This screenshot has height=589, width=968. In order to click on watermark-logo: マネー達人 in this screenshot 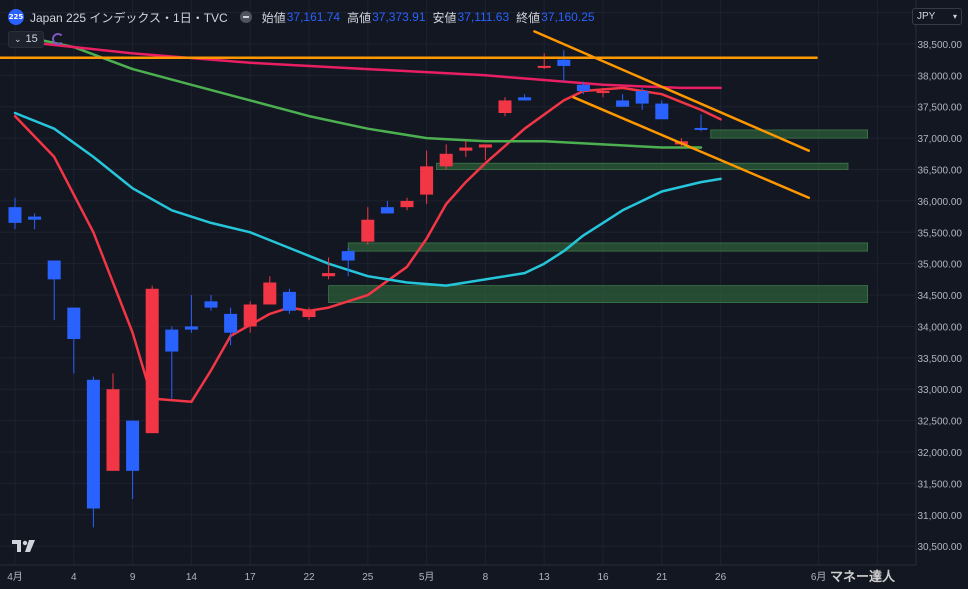, I will do `click(863, 577)`.